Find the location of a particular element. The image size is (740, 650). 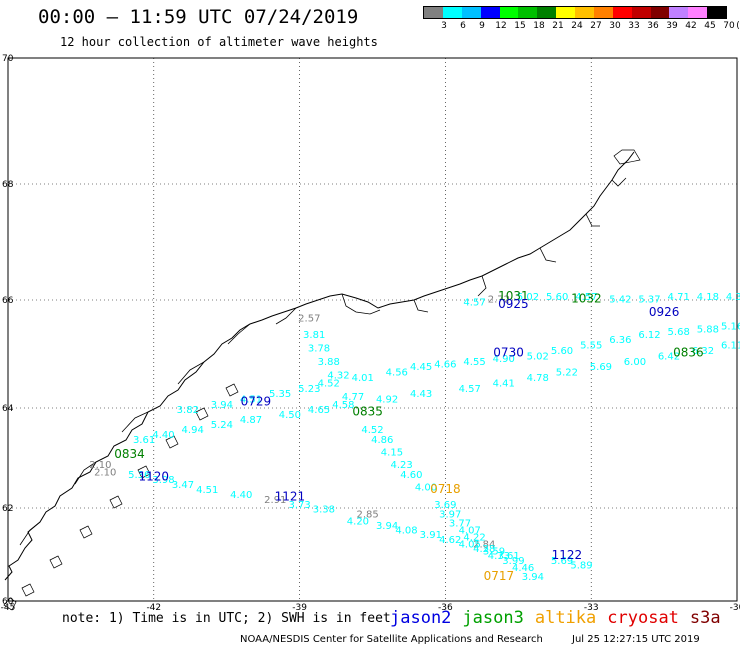

wave-height-value: 4.51 is located at coordinates (251, 400).